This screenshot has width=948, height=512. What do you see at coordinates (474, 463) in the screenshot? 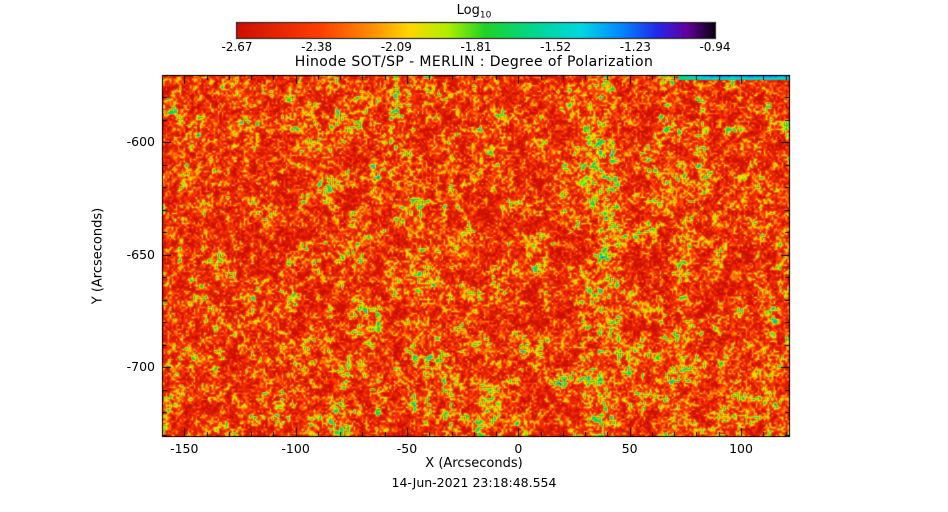
I see `x-axis-label: X (Arcseconds)` at bounding box center [474, 463].